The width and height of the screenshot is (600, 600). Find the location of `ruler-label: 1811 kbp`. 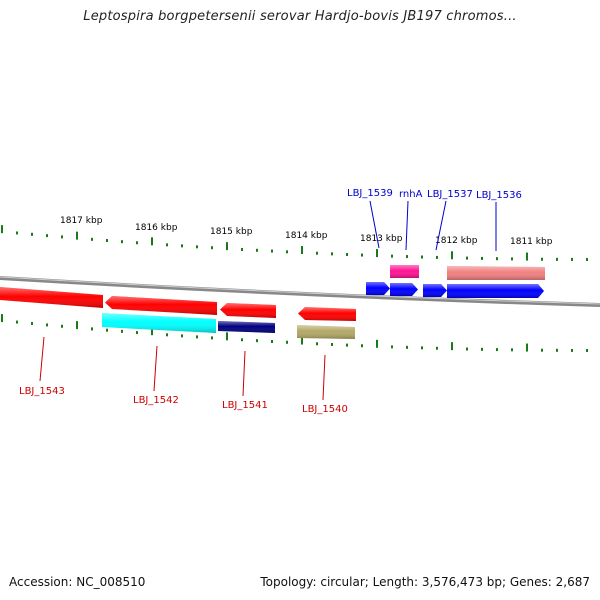

ruler-label: 1811 kbp is located at coordinates (531, 242).